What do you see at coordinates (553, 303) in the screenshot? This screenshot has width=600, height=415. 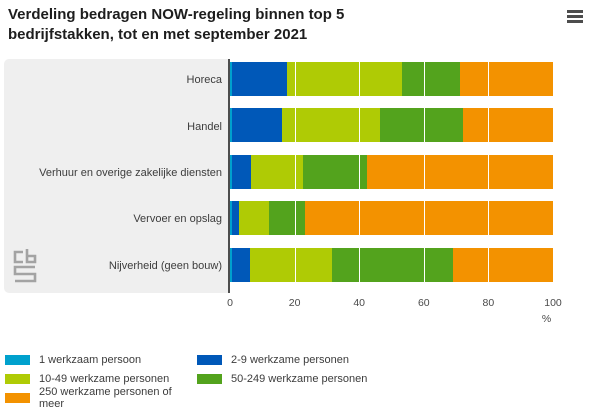 I see `x-axis-tick-label: 100` at bounding box center [553, 303].